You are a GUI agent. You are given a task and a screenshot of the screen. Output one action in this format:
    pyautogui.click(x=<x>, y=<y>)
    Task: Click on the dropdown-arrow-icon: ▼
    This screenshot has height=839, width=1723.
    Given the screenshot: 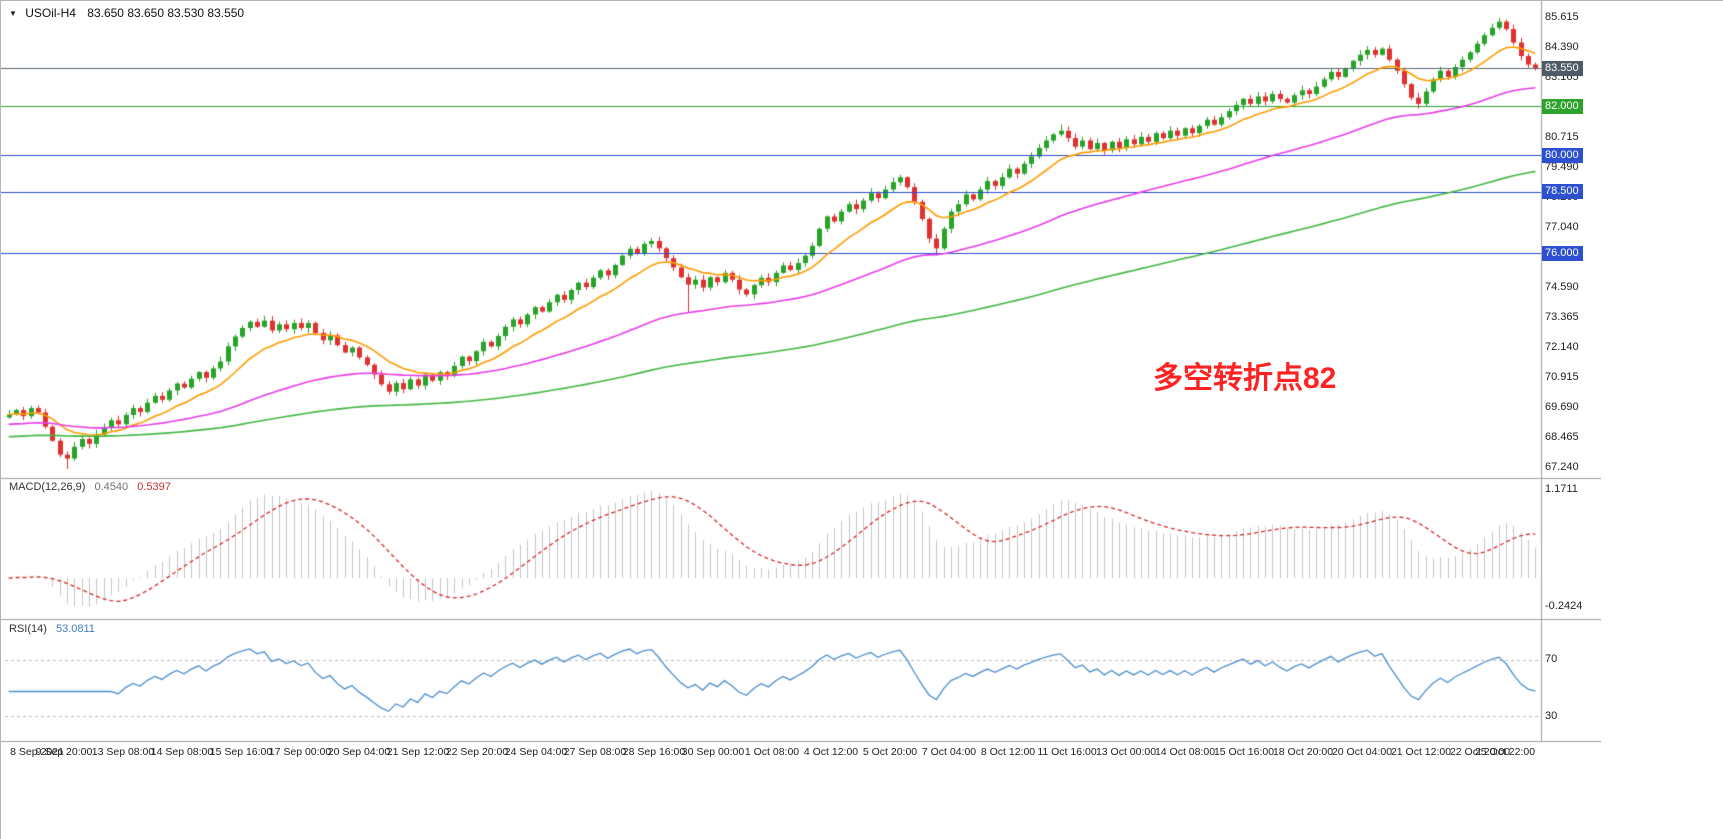 What is the action you would take?
    pyautogui.click(x=13, y=13)
    